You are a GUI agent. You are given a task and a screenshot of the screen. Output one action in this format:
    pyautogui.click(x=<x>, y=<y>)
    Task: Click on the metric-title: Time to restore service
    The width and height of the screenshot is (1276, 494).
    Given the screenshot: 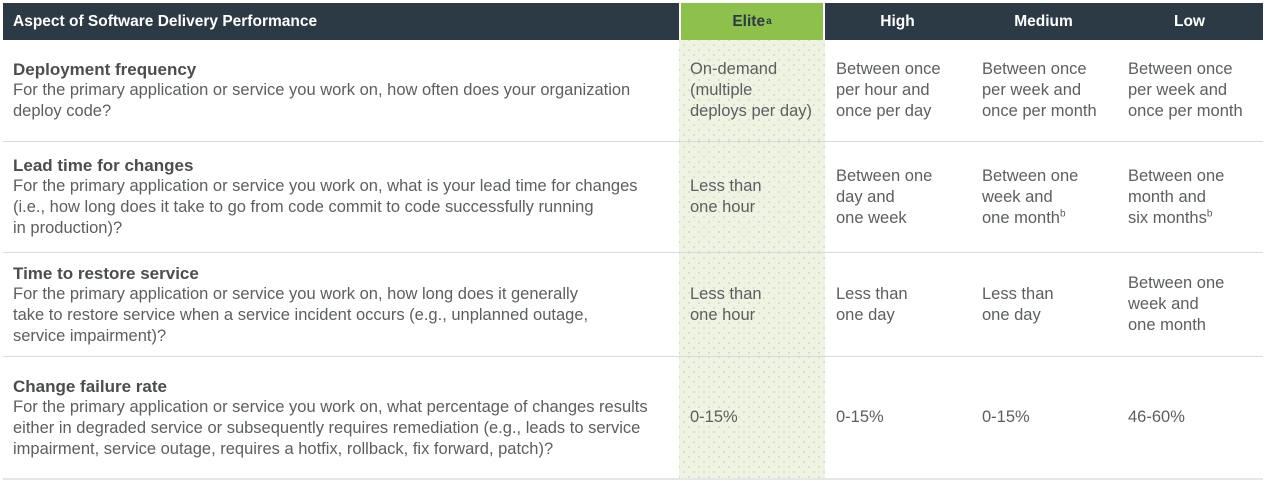 What is the action you would take?
    pyautogui.click(x=106, y=273)
    